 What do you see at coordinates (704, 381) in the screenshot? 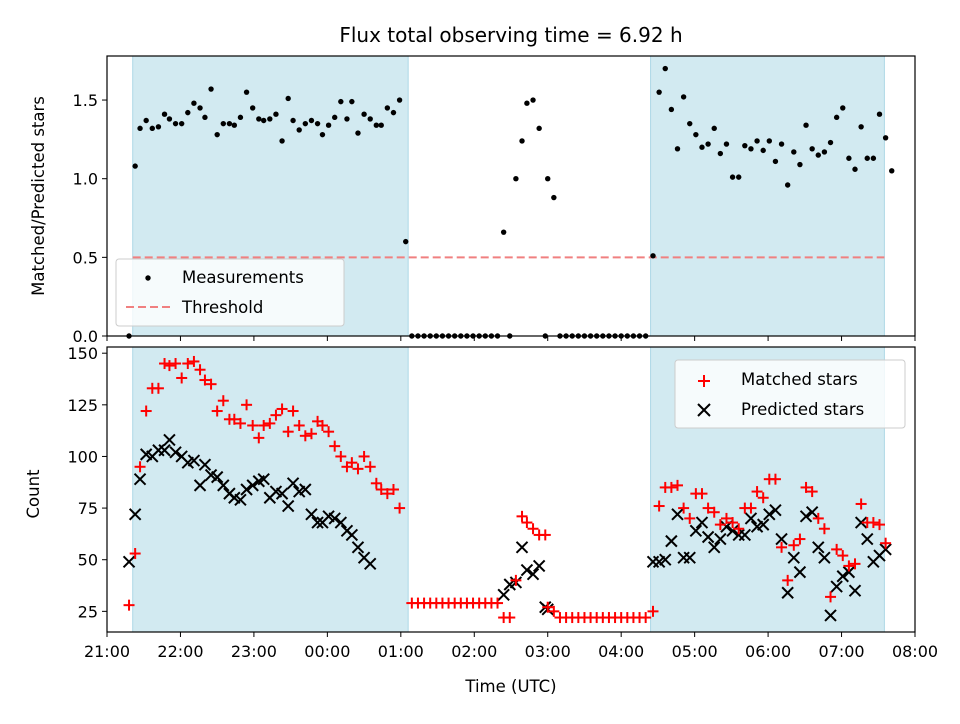
I see `legend-matched-marker` at bounding box center [704, 381].